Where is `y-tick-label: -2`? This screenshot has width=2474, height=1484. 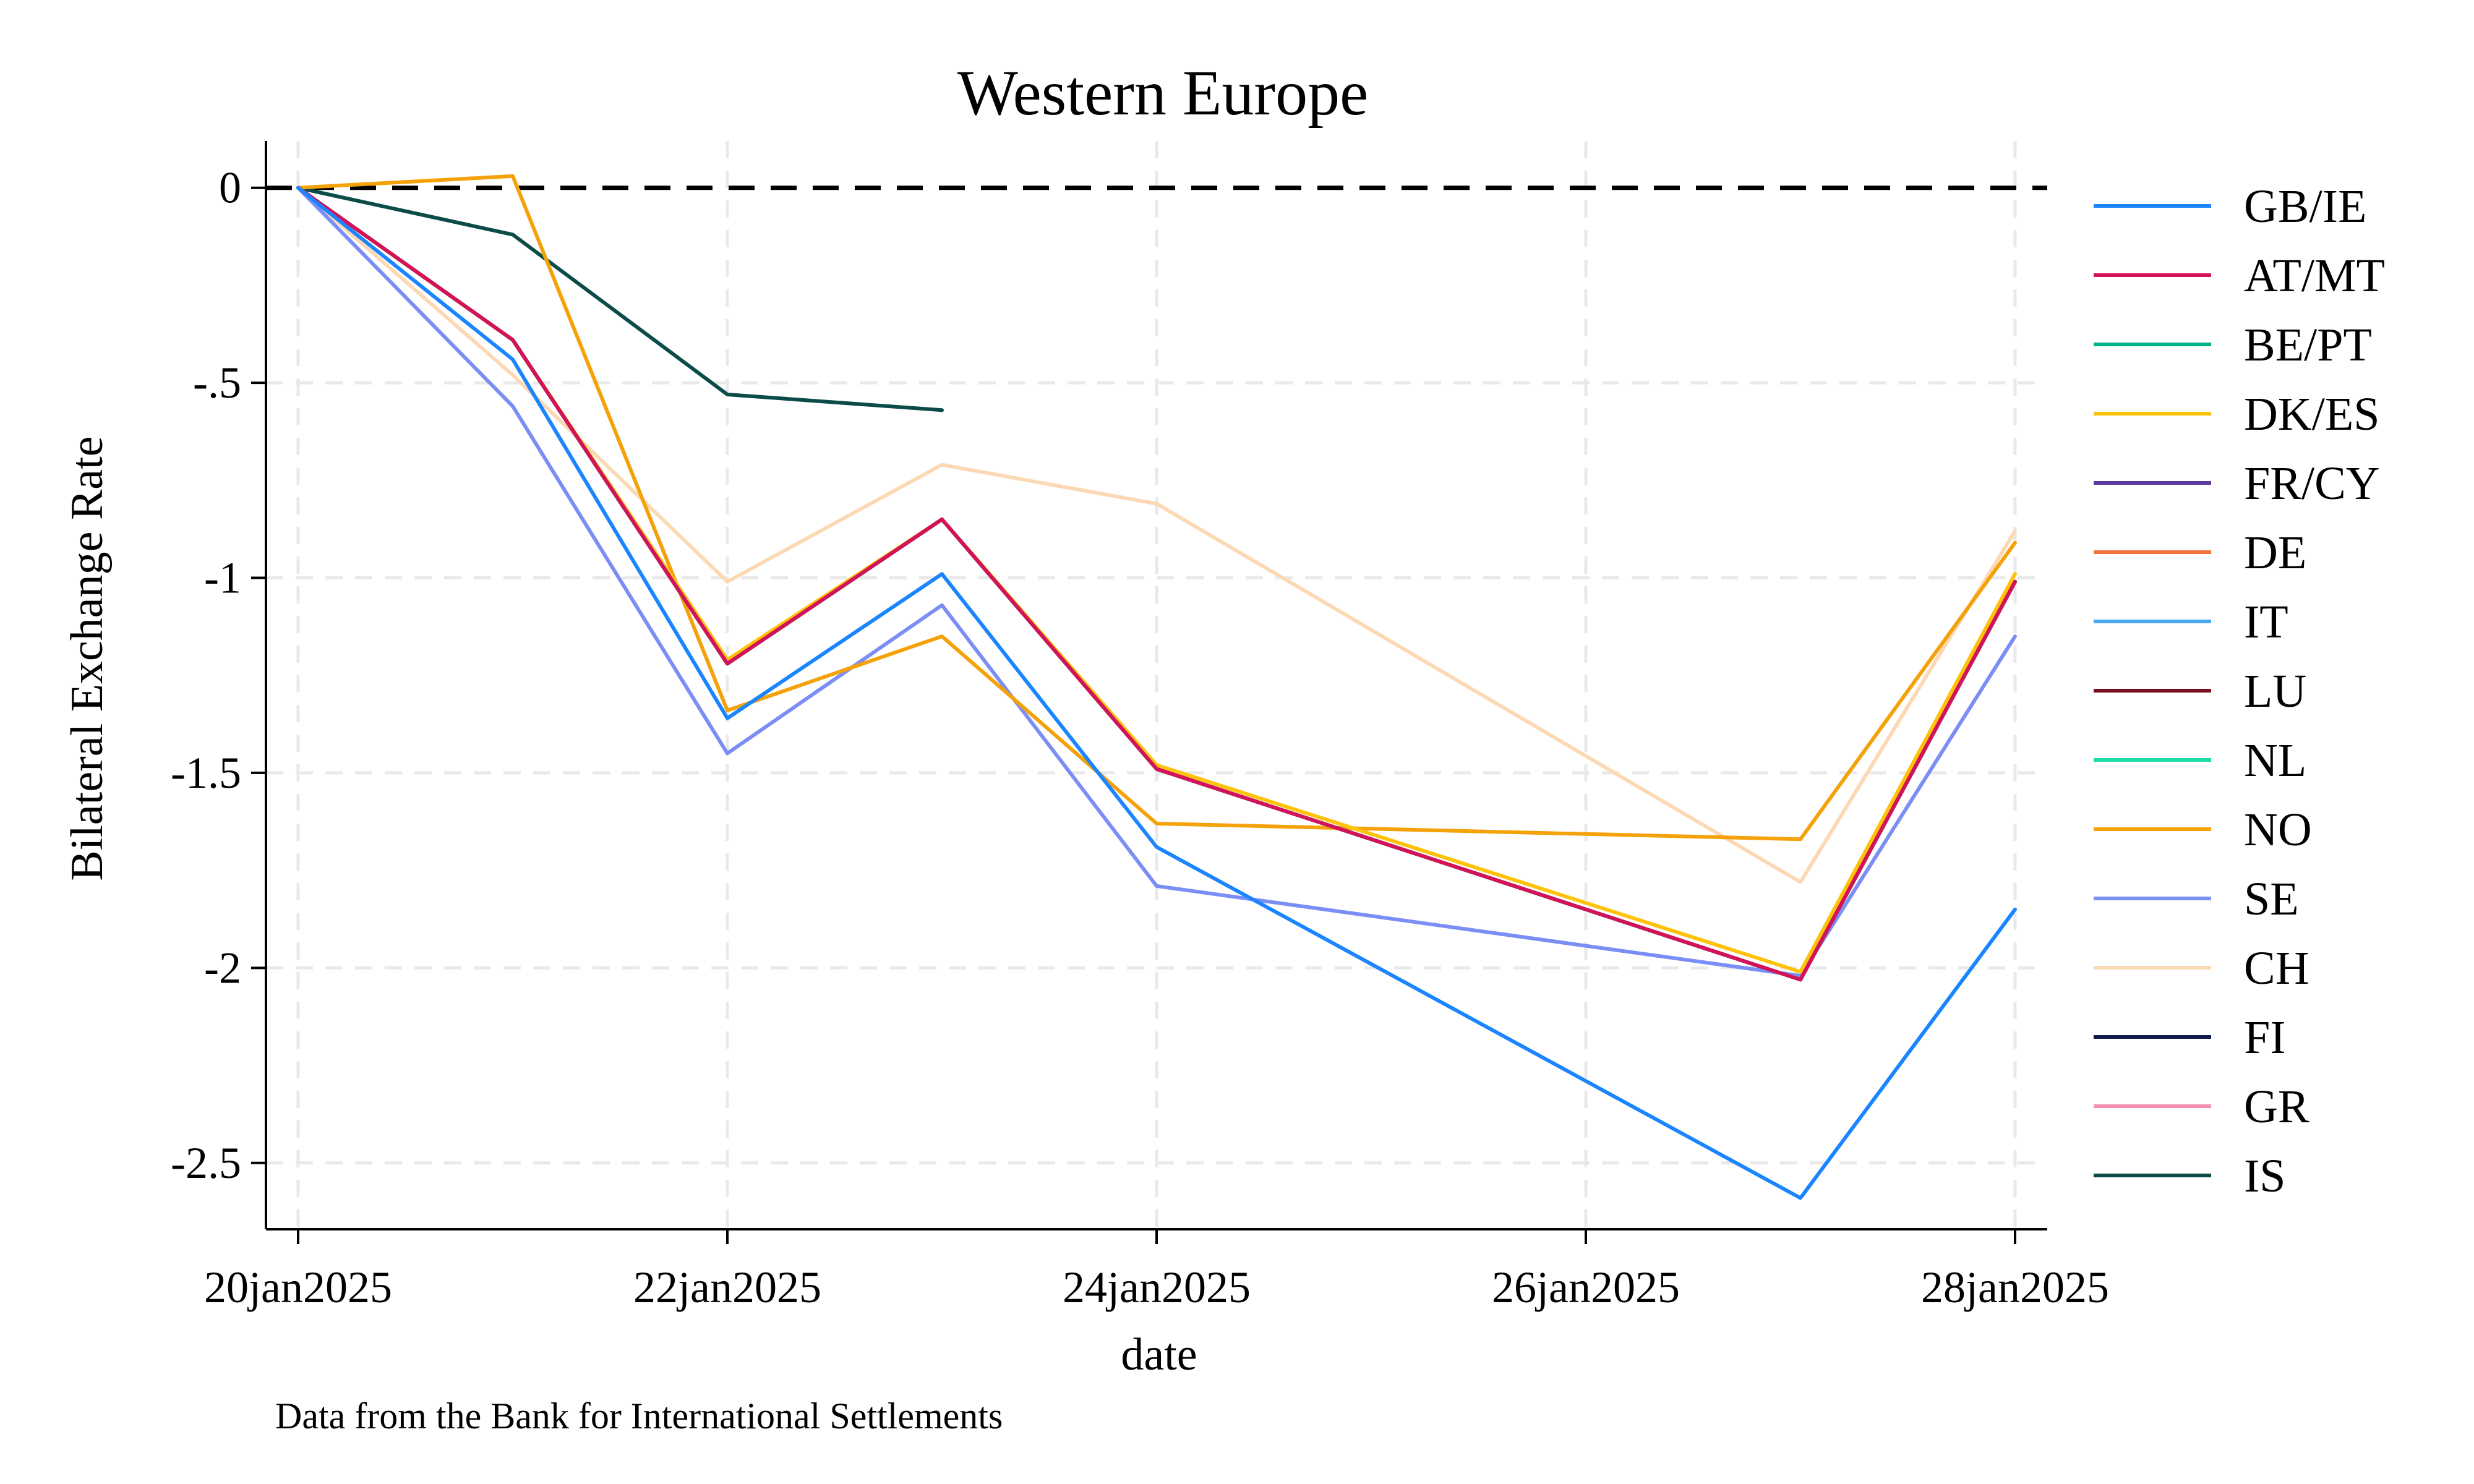 y-tick-label: -2 is located at coordinates (222, 967).